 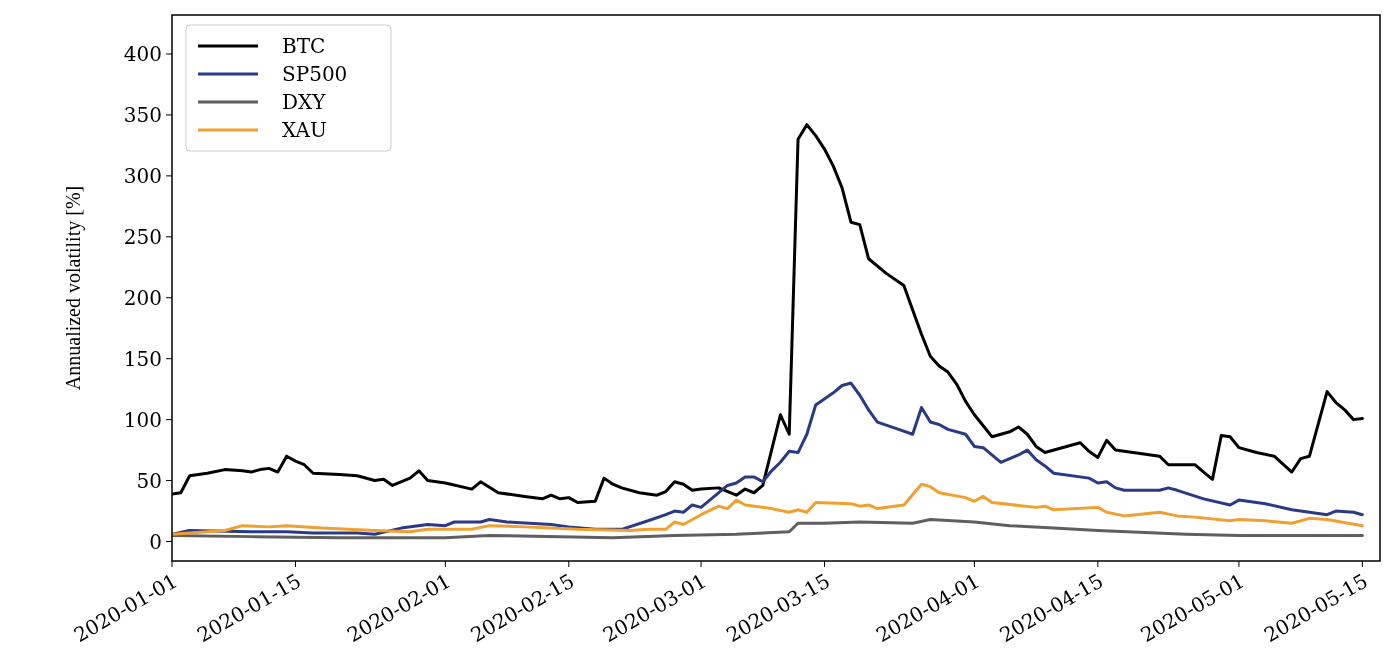 What do you see at coordinates (315, 74) in the screenshot?
I see `legend-label: SP500` at bounding box center [315, 74].